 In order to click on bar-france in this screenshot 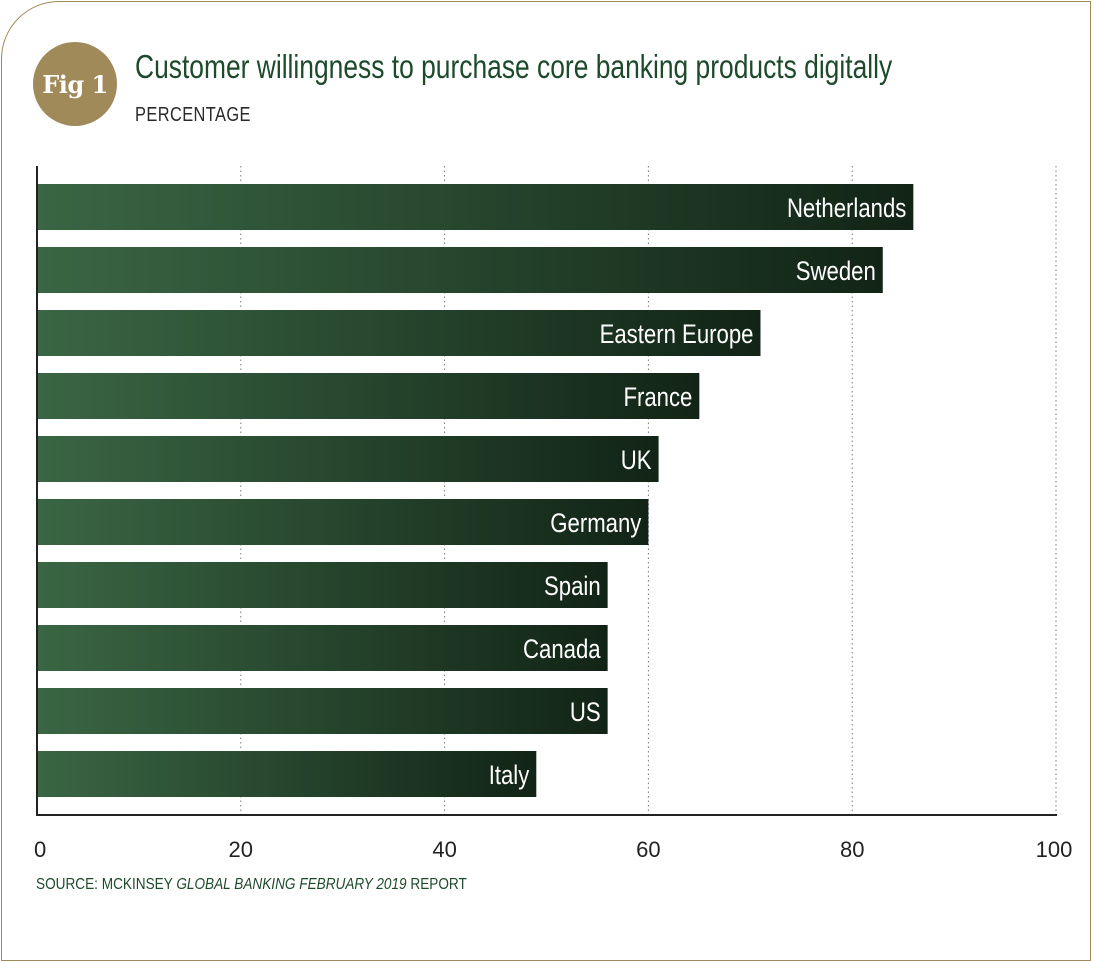, I will do `click(368, 396)`.